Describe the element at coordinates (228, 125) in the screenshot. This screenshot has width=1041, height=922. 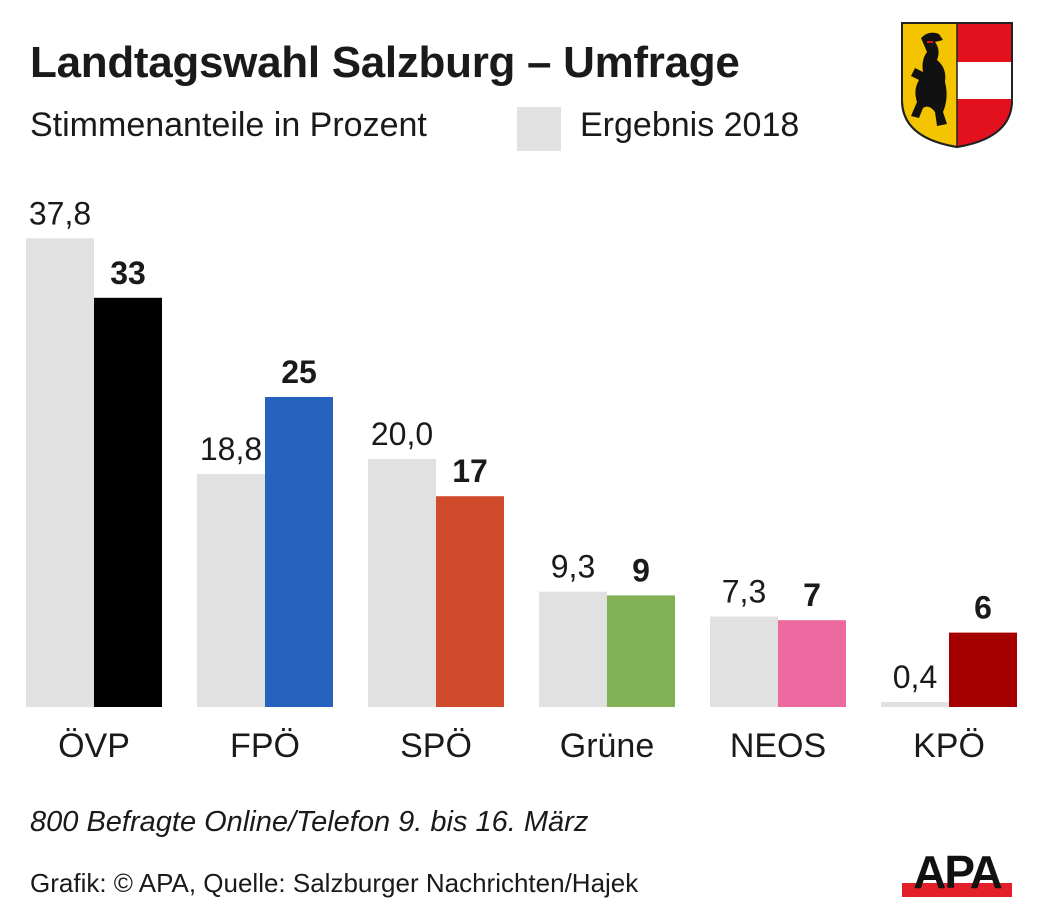
I see `chart-subtitle: Stimmenanteile in Prozent` at that location.